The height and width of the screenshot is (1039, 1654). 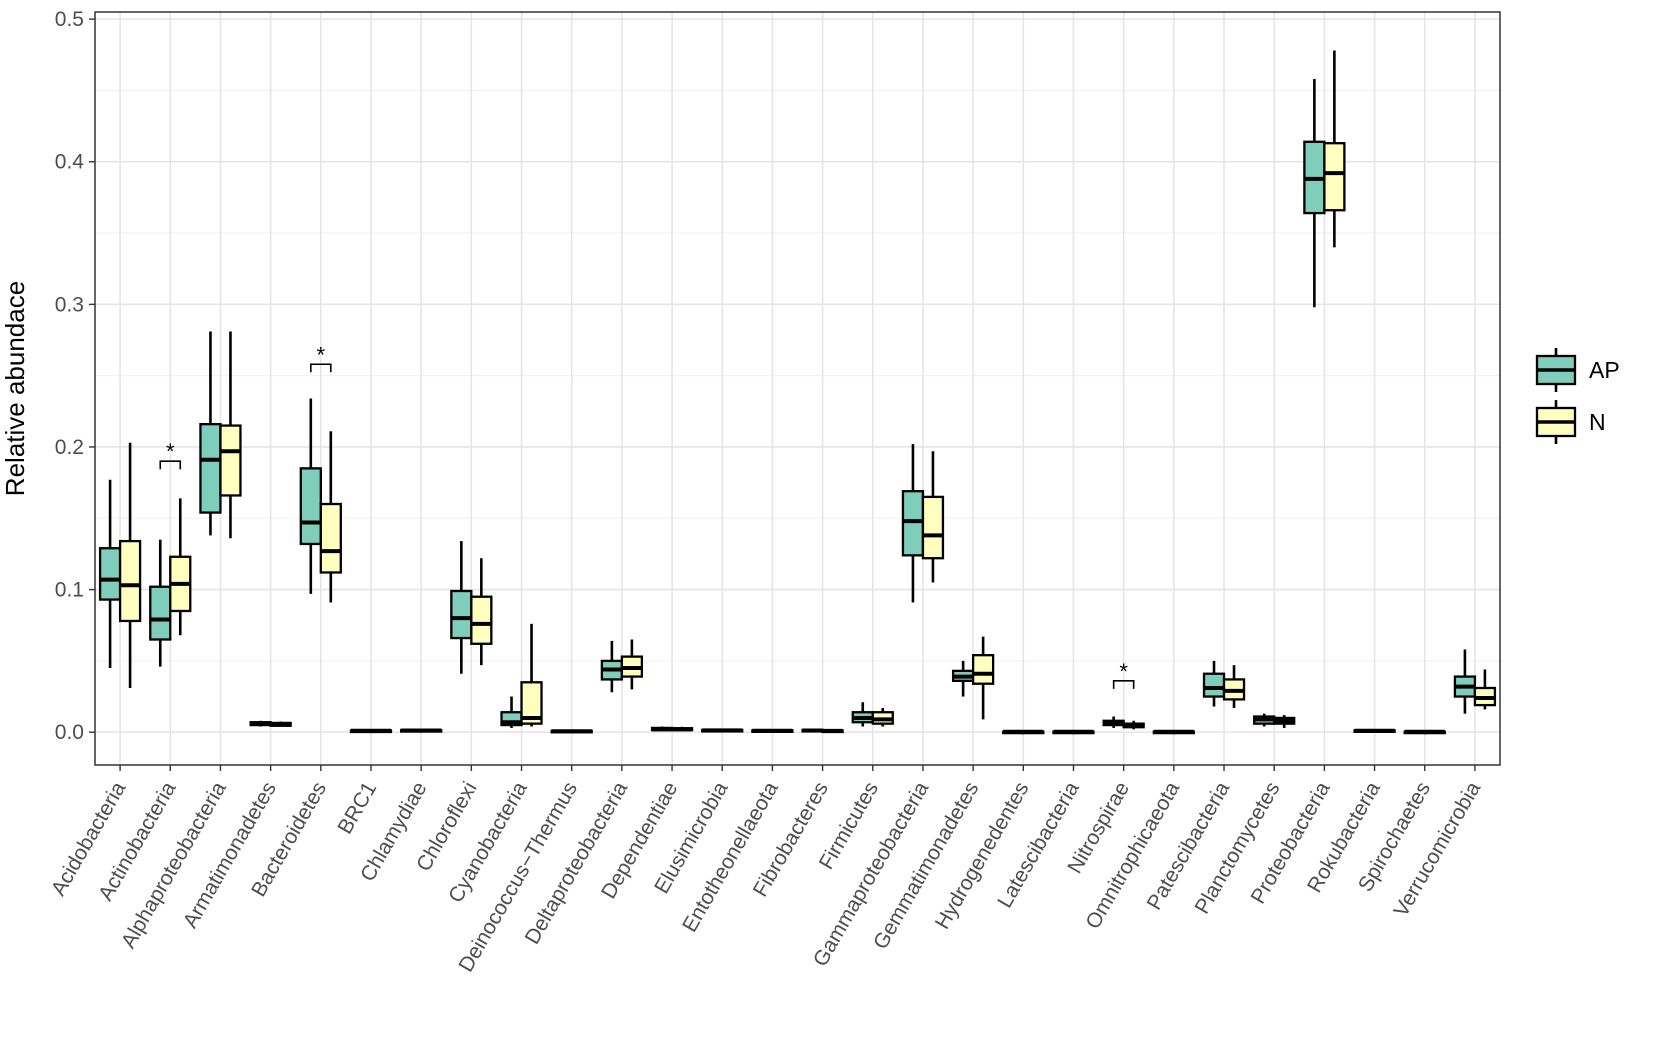 What do you see at coordinates (1577, 396) in the screenshot?
I see `legend: AP N` at bounding box center [1577, 396].